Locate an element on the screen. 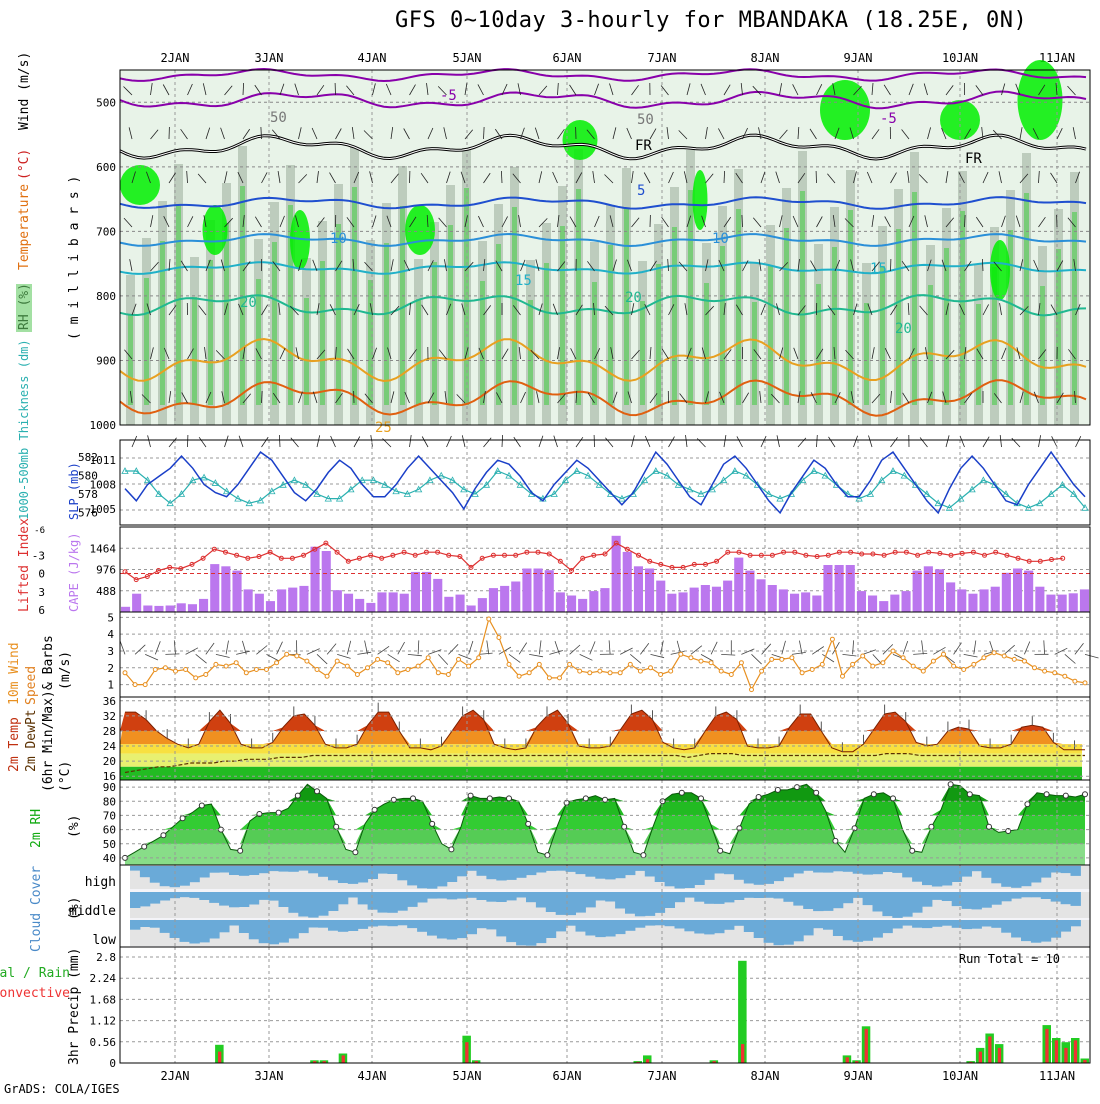  wind-label: Wind (m/s) is located at coordinates (24, 91).